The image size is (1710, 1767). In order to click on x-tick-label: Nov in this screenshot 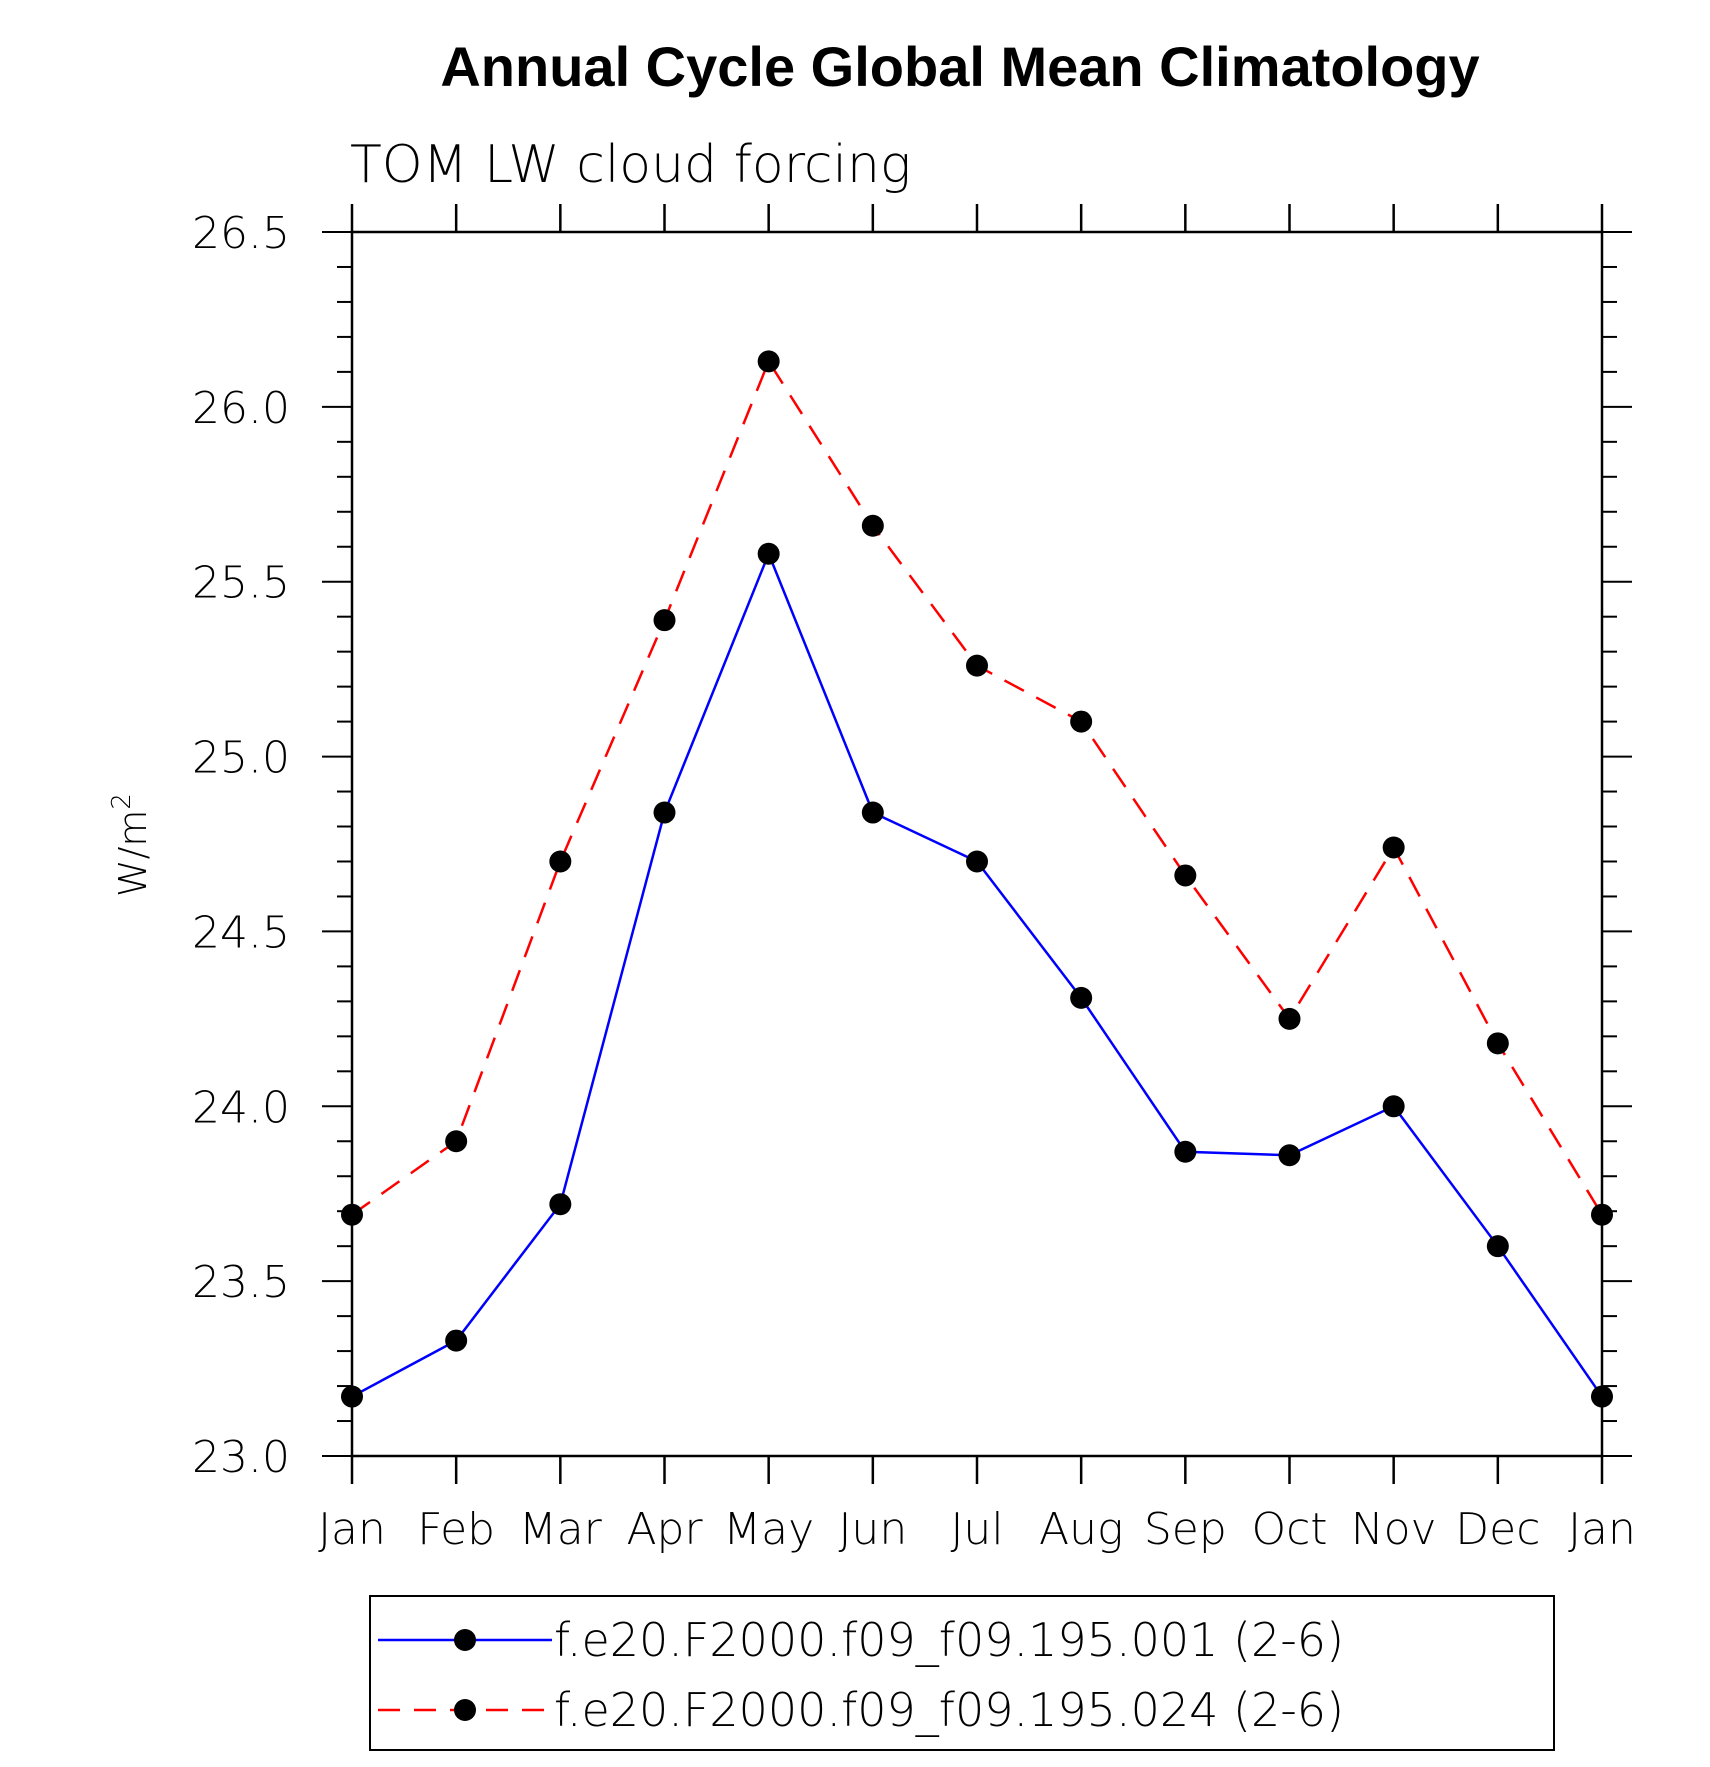, I will do `click(1394, 1529)`.